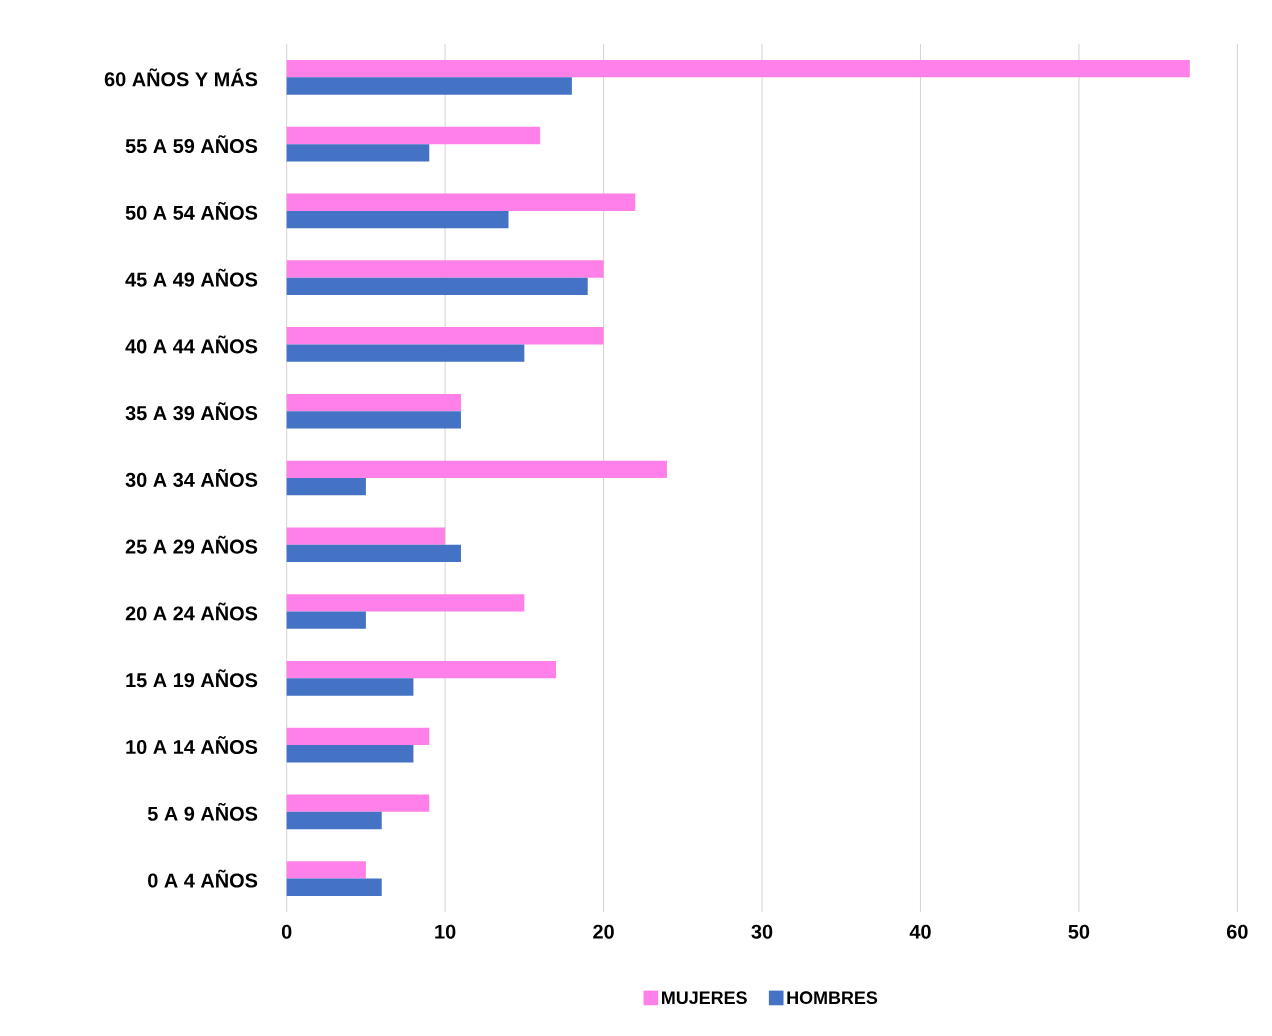 This screenshot has height=1036, width=1272. Describe the element at coordinates (832, 998) in the screenshot. I see `legend-label: HOMBRES` at that location.